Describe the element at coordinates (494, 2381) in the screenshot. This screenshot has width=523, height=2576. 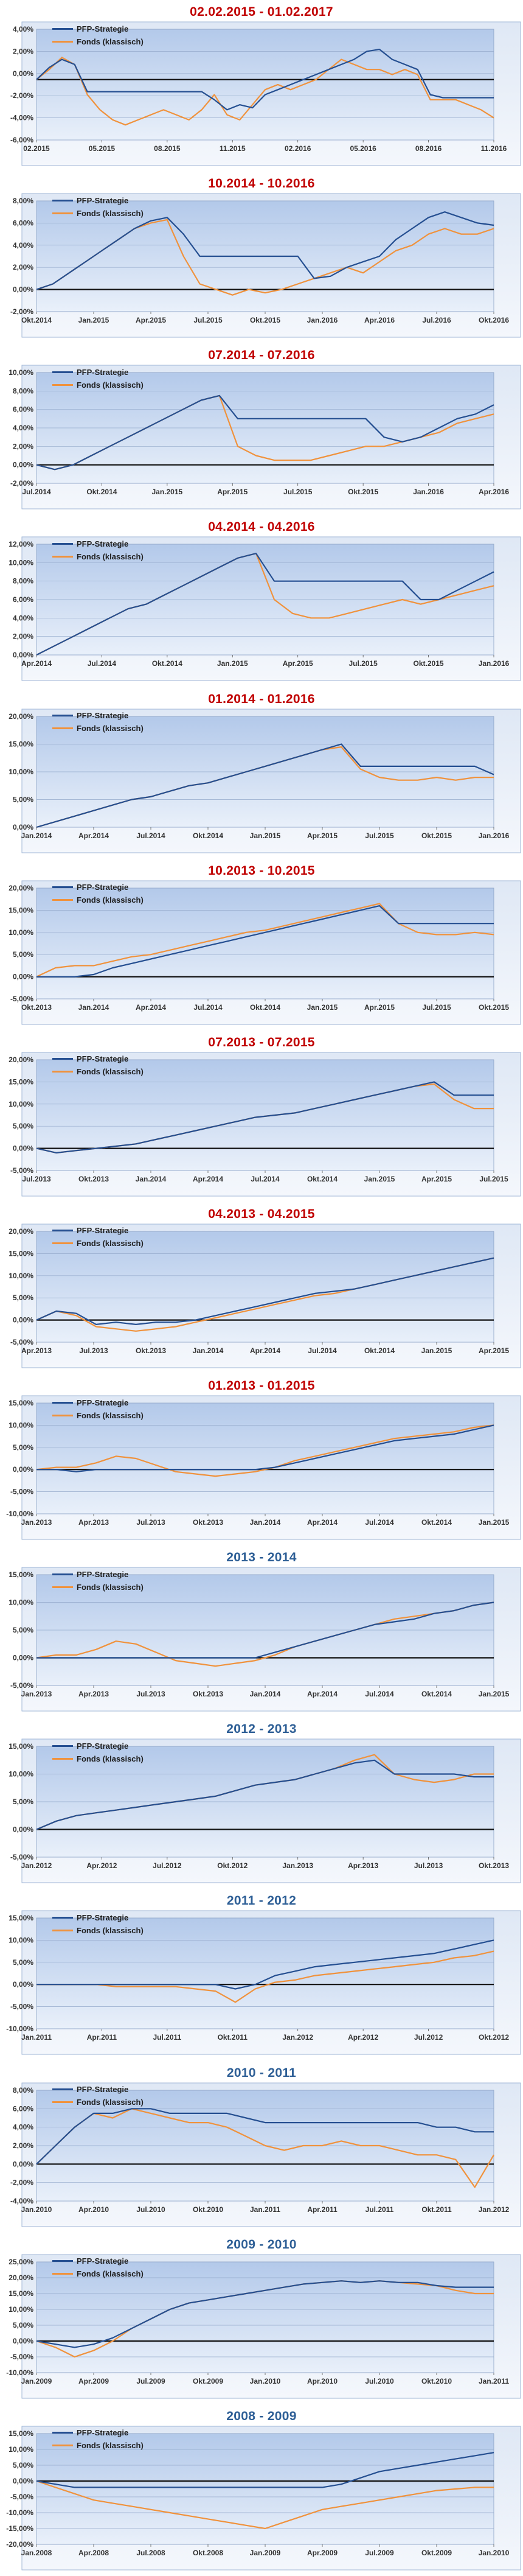
I see `x-tick-label: Jan.2011` at that location.